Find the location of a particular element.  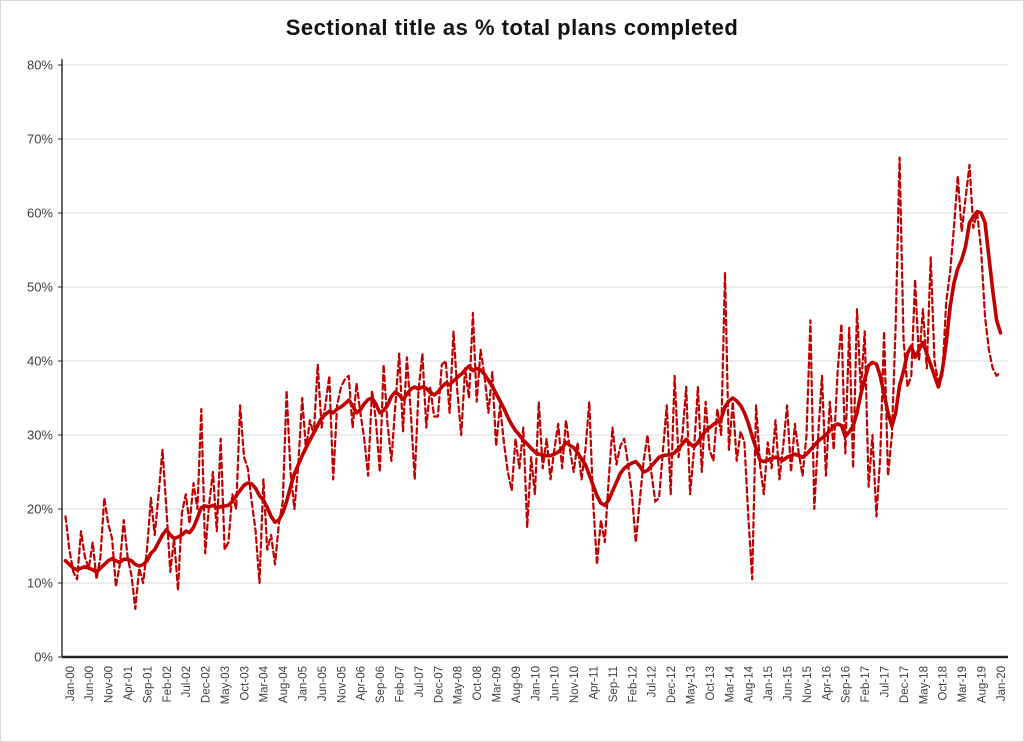

y-tick-label: 10% is located at coordinates (40, 583).